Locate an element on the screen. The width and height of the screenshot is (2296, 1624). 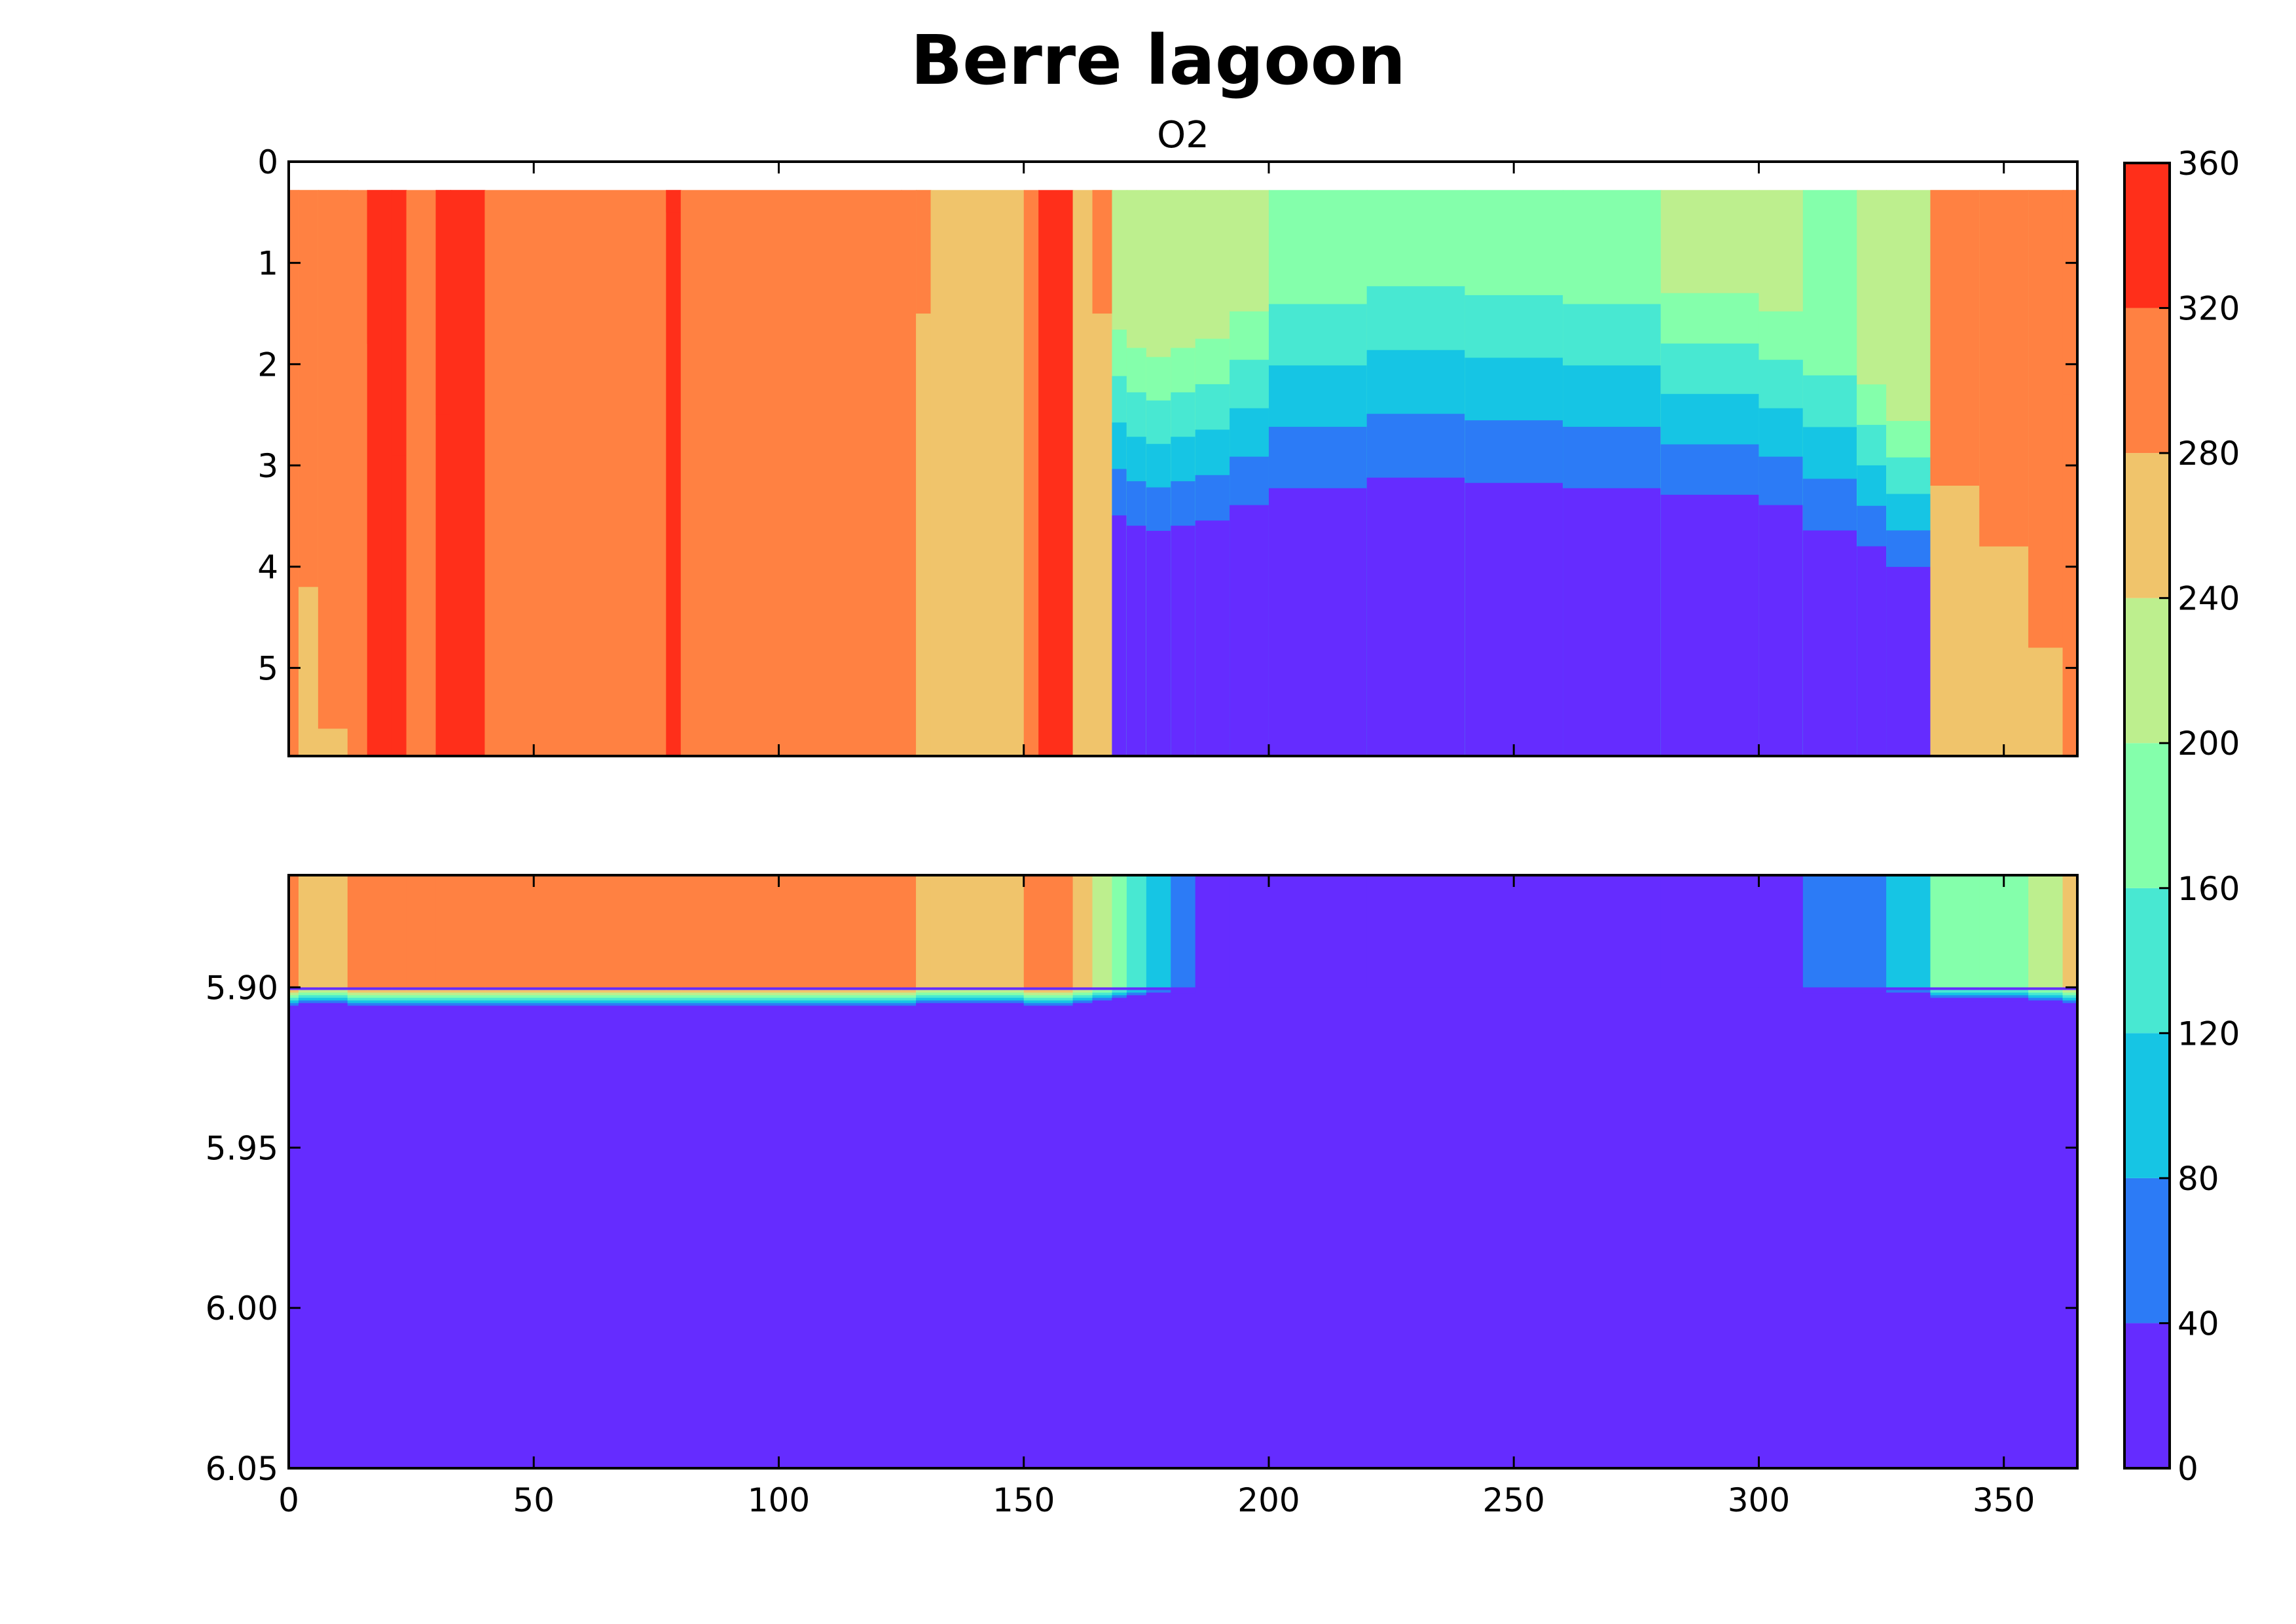
upper-y-tick-label: 1 is located at coordinates (267, 264).